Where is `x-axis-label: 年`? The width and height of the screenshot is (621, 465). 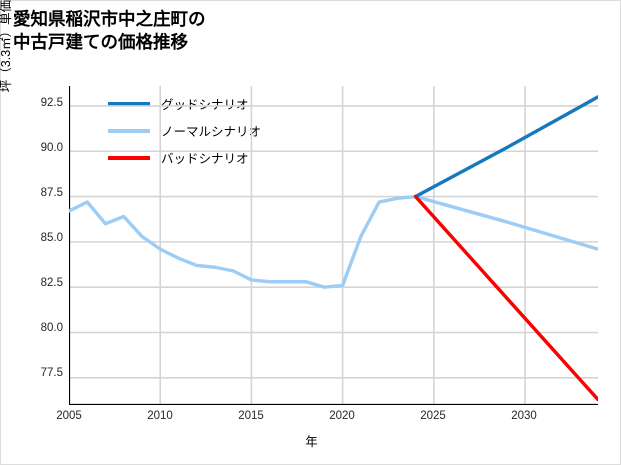 x-axis-label: 年 is located at coordinates (311, 442).